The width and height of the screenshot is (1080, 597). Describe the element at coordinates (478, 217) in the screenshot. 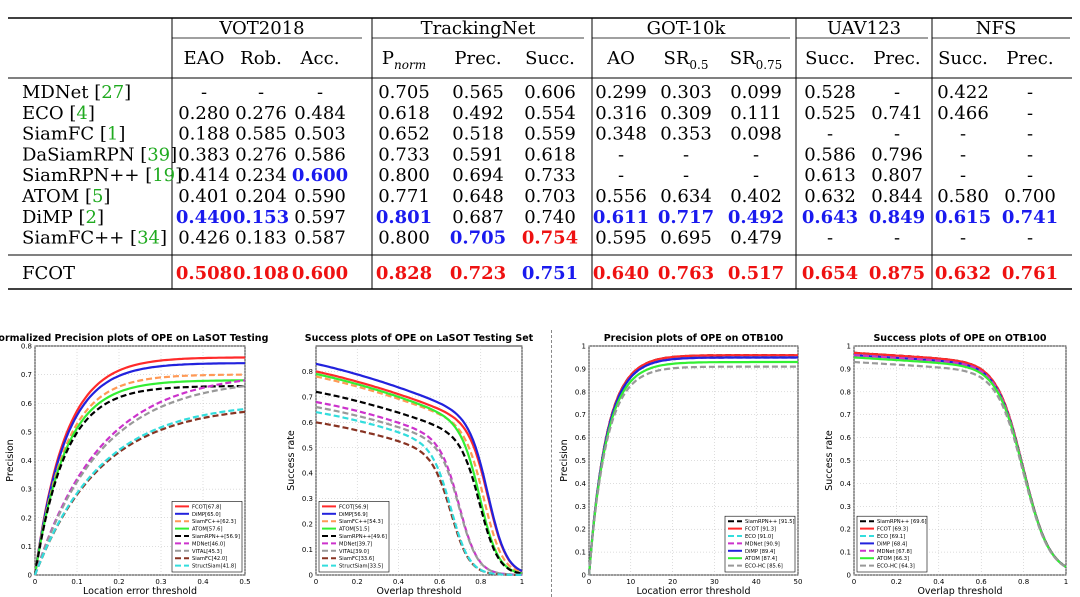

I see `table-cell: 0.687` at that location.